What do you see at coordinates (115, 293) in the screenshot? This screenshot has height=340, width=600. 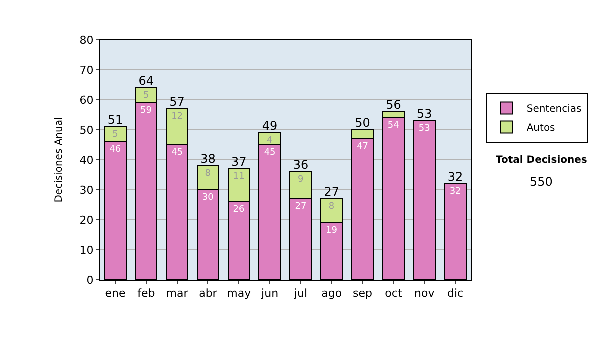 I see `x-tick-label: ene` at bounding box center [115, 293].